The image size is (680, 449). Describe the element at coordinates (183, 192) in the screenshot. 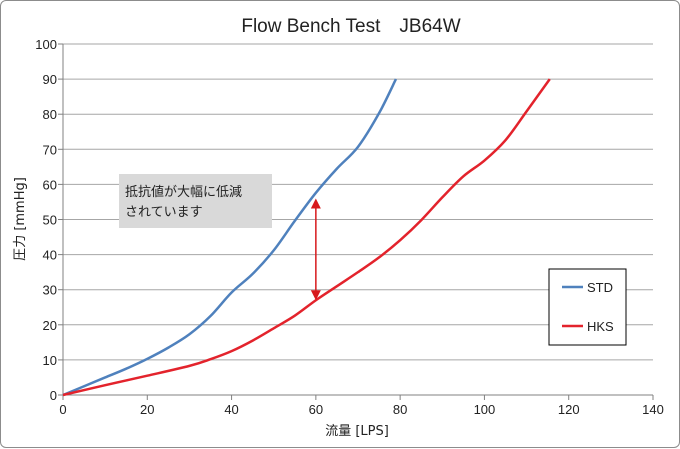

I see `annotation-text: 抵抗値が大幅に低減` at that location.